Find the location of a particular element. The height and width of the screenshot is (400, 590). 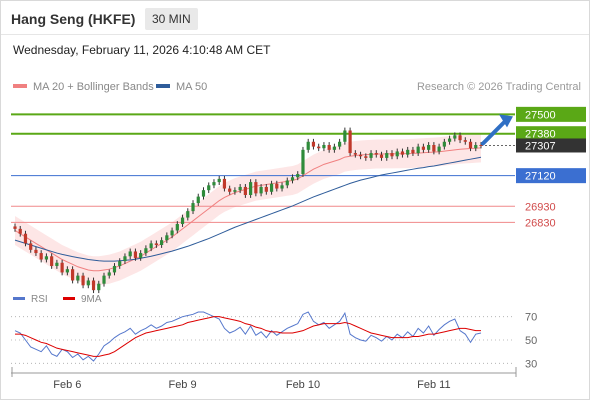

ma9-legend-item: 9MA is located at coordinates (82, 299).